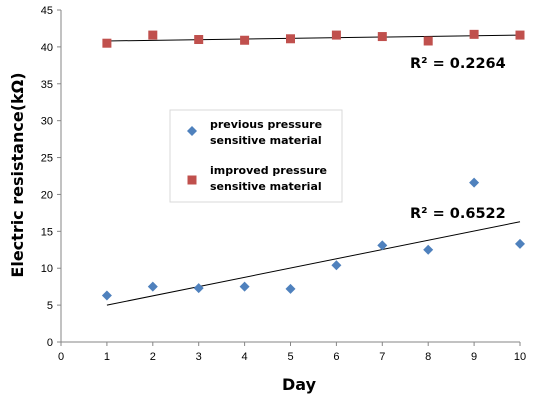 Image resolution: width=534 pixels, height=401 pixels. What do you see at coordinates (520, 357) in the screenshot?
I see `x-tick-label: 10` at bounding box center [520, 357].